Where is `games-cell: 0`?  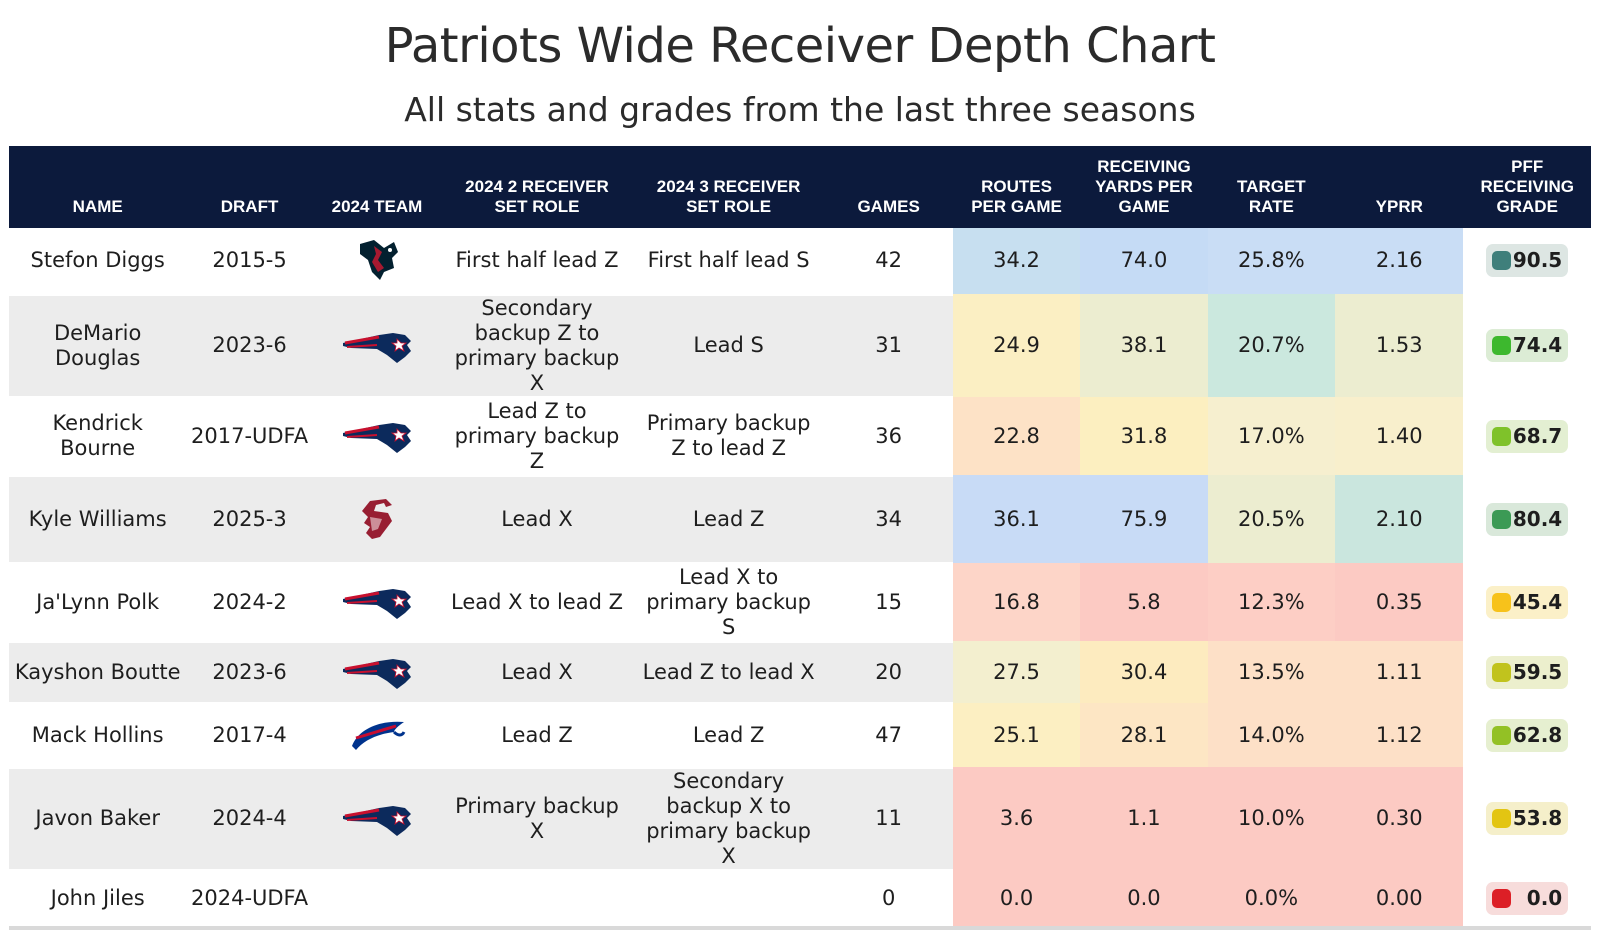
games-cell: 0 is located at coordinates (888, 900).